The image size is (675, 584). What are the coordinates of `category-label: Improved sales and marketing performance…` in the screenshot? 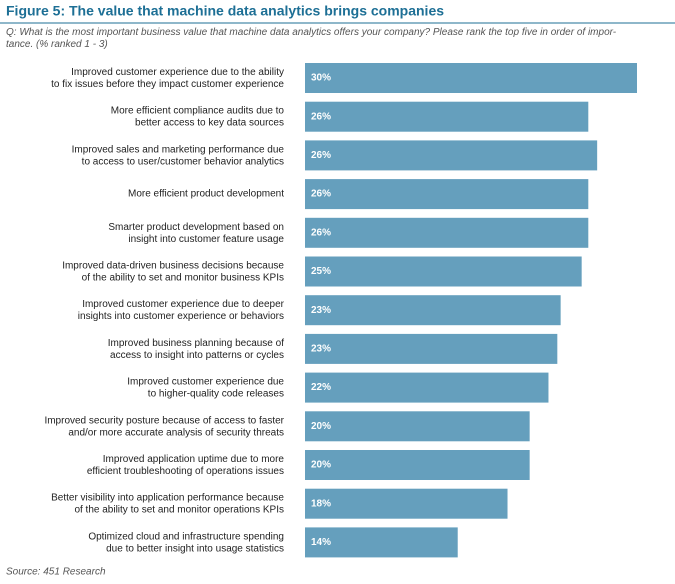 It's located at (178, 155).